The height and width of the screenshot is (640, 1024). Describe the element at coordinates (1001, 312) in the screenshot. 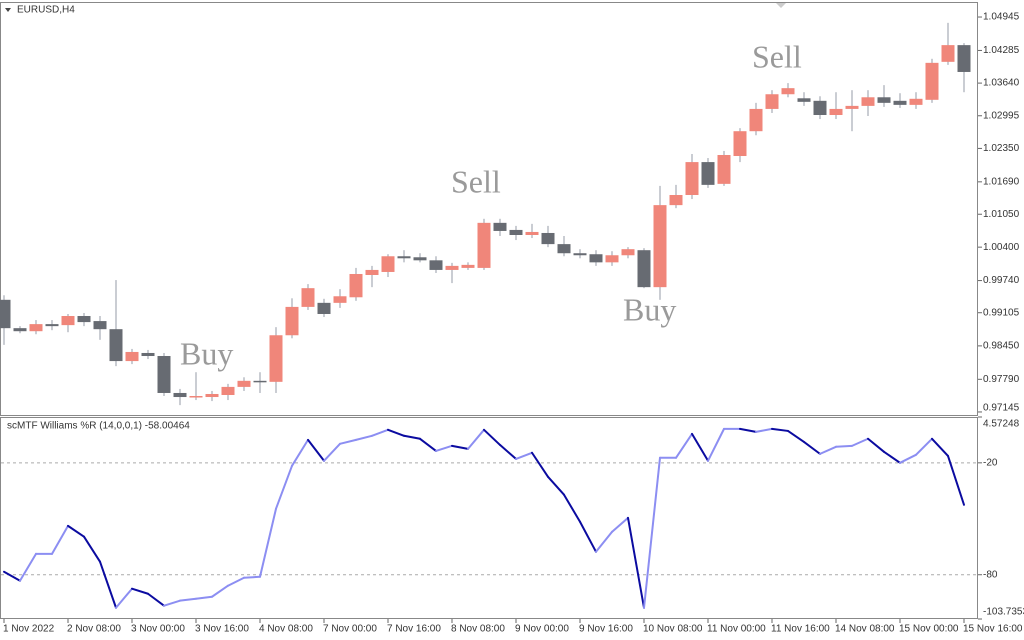

I see `y-tick-label: 0.99105` at that location.